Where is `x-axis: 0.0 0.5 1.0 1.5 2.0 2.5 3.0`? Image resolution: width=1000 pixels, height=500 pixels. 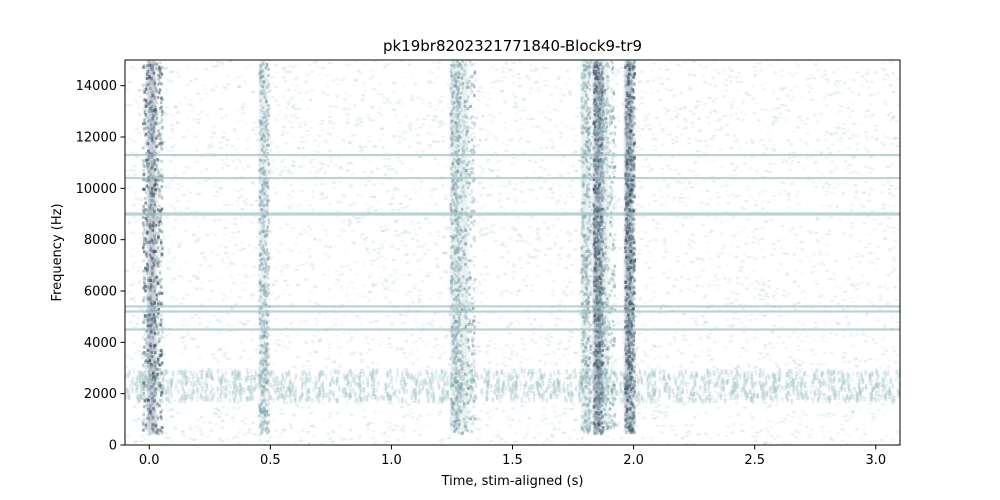
x-axis: 0.0 0.5 1.0 1.5 2.0 2.5 3.0 is located at coordinates (512, 456).